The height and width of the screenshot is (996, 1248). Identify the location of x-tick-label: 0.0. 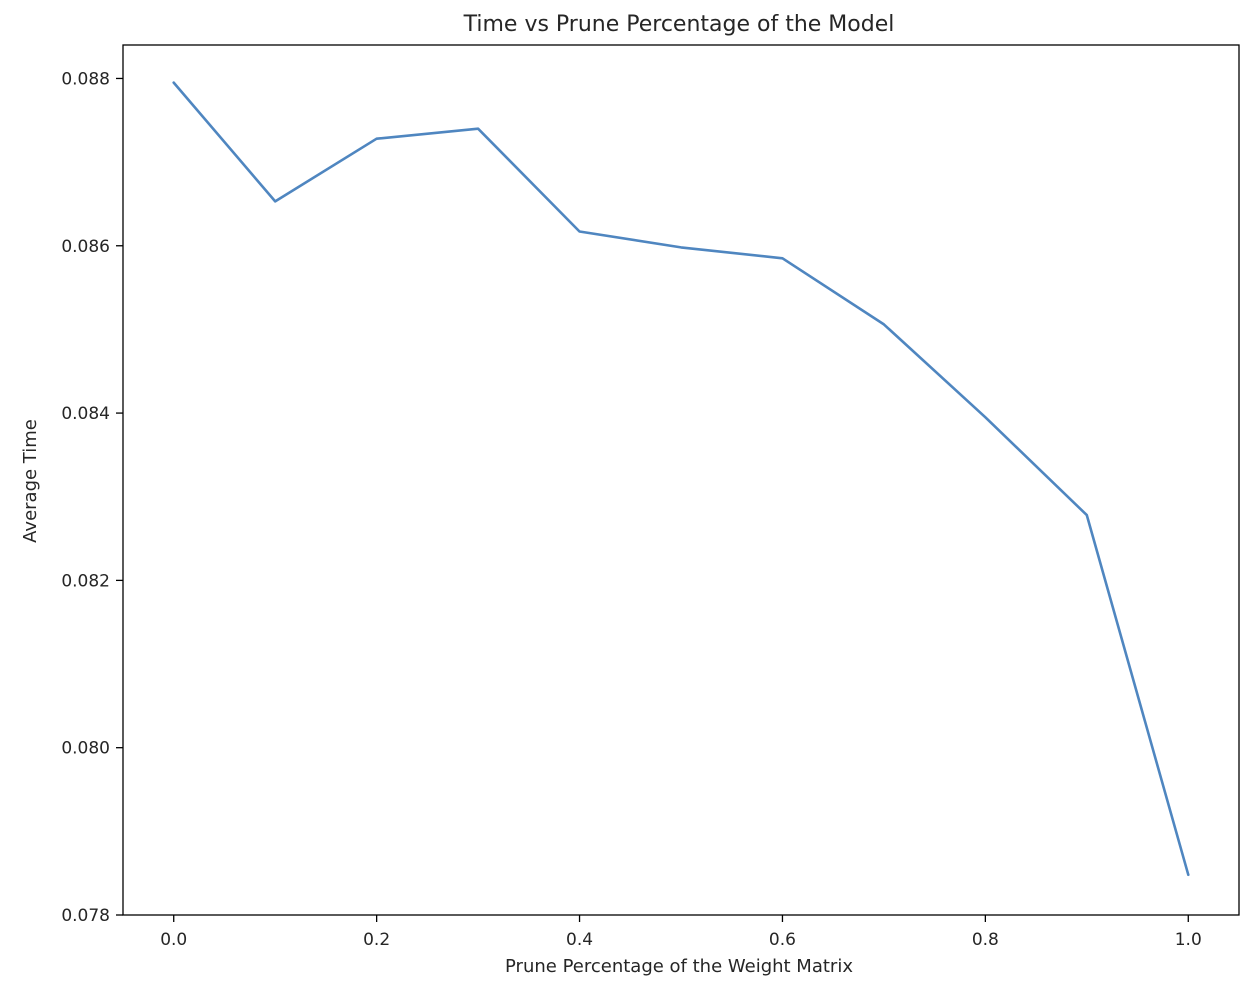
(173, 940).